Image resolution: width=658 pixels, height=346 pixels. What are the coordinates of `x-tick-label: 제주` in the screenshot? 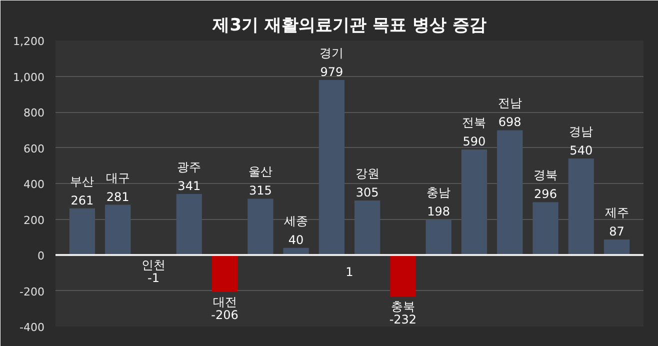 It's located at (616, 212).